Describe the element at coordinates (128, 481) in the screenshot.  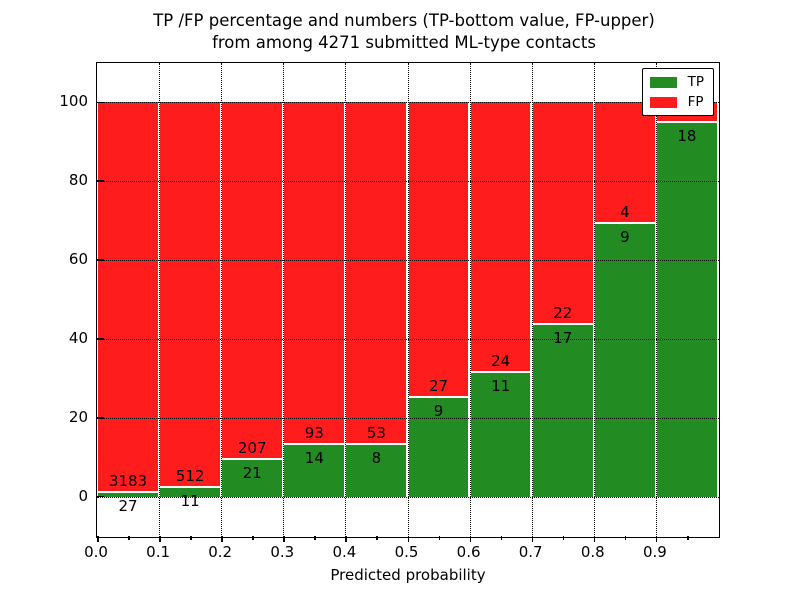
I see `fp-count-label: 3183` at that location.